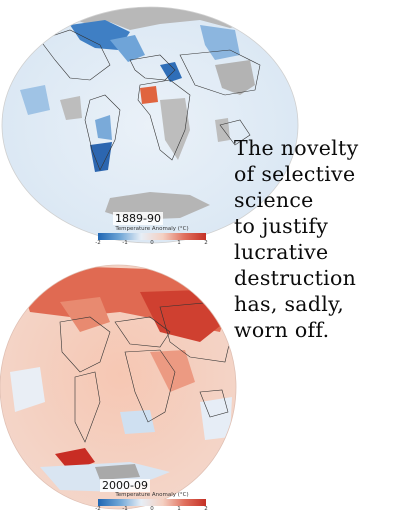 Image resolution: width=400 pixels, height=526 pixels. Describe the element at coordinates (138, 218) in the screenshot. I see `period-label-top: 1889-90` at that location.